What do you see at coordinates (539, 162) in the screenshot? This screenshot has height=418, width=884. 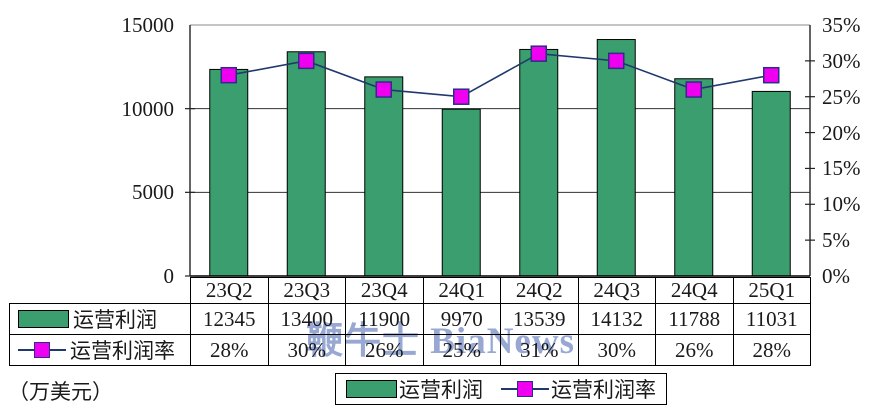 I see `bar-24Q2` at bounding box center [539, 162].